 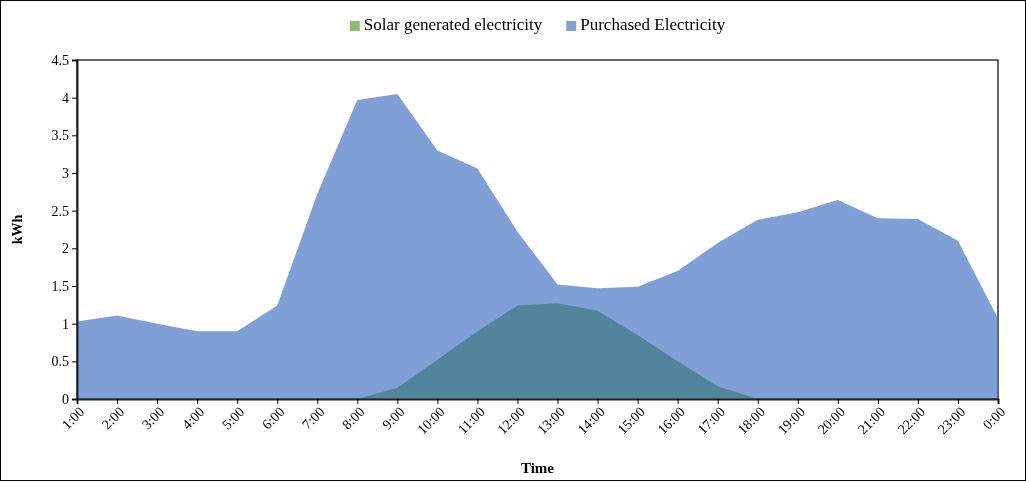 I want to click on legend-label: Purchased Electricity, so click(x=653, y=24).